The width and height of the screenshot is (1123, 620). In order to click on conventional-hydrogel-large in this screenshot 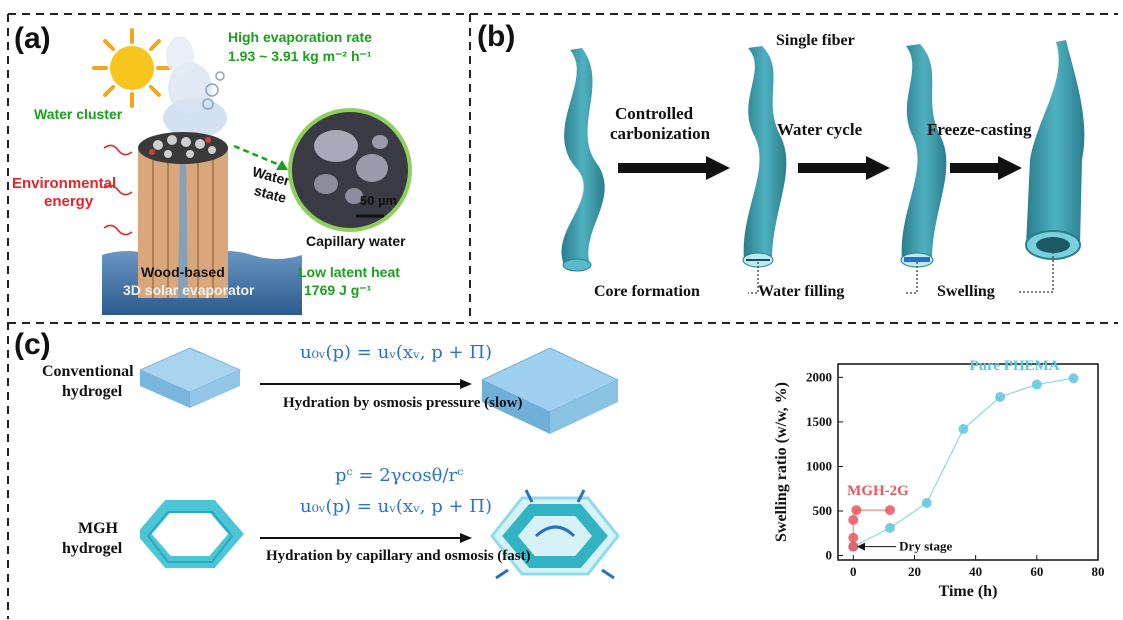, I will do `click(550, 390)`.